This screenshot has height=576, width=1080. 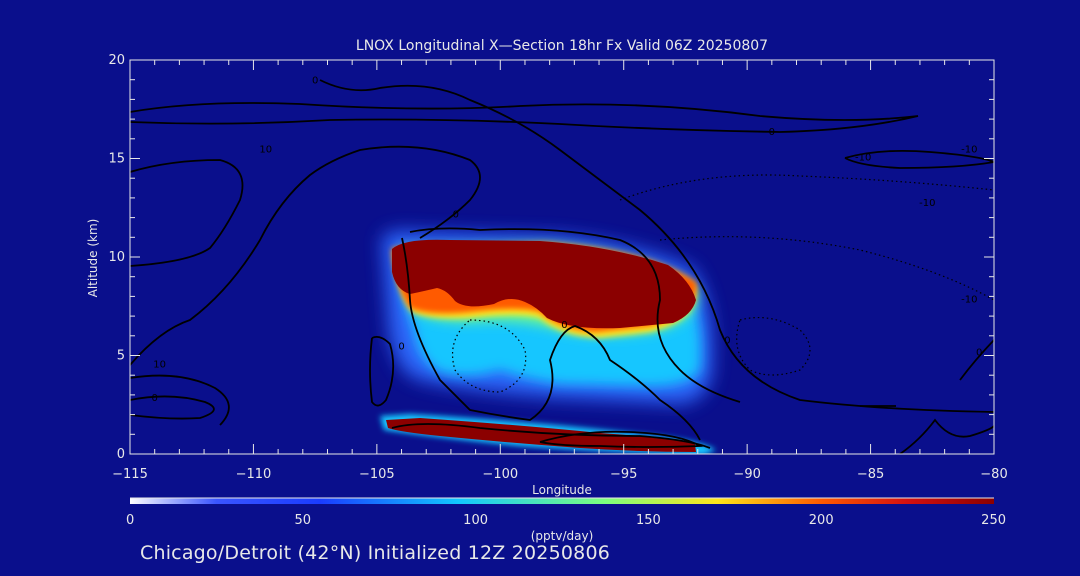 What do you see at coordinates (116, 257) in the screenshot?
I see `y-tick-label: 10` at bounding box center [116, 257].